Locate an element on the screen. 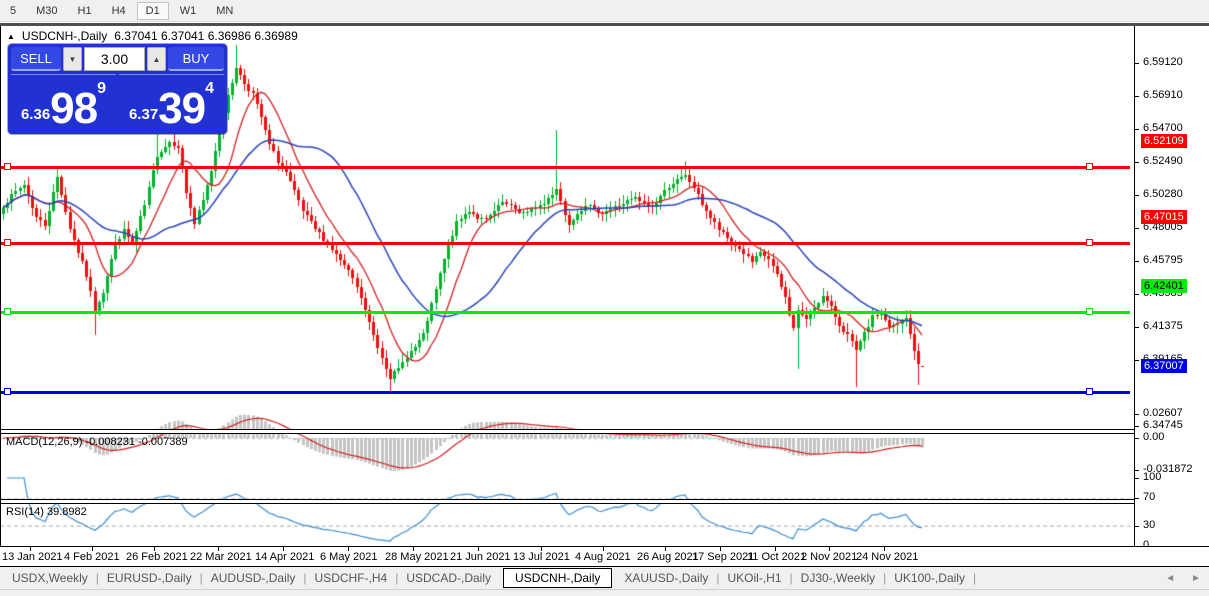 The height and width of the screenshot is (596, 1209). price-axis-tick-label: 6.52490 is located at coordinates (1163, 160).